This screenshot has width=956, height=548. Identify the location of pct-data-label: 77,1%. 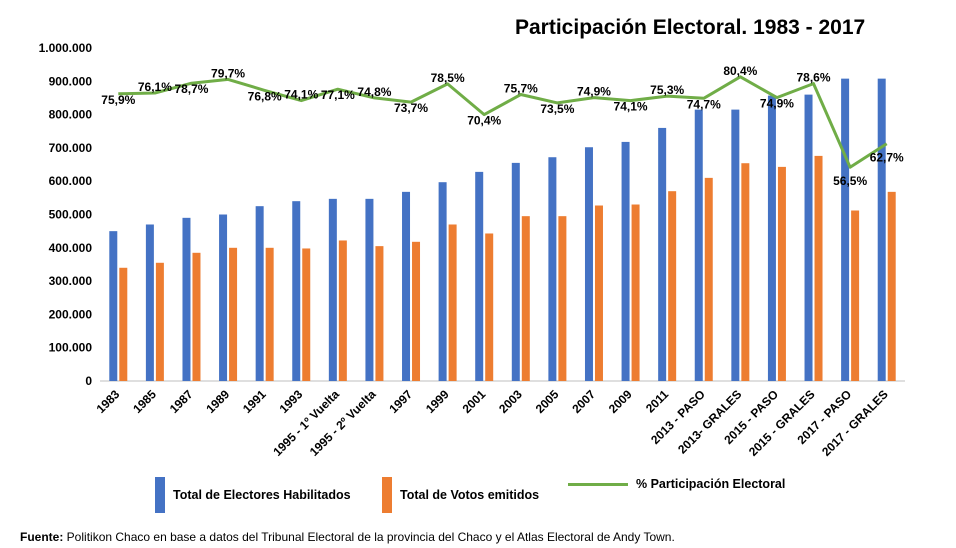
(338, 95).